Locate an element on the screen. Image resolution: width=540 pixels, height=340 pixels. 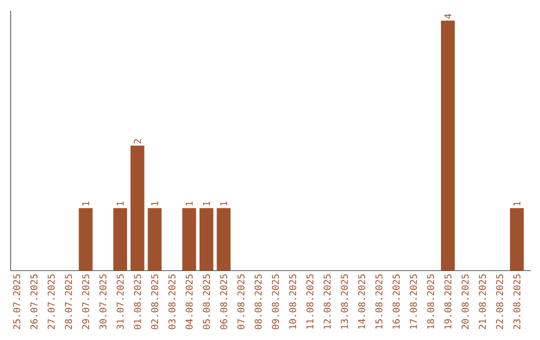
x-tick-label: 20.08.2025 is located at coordinates (465, 302).